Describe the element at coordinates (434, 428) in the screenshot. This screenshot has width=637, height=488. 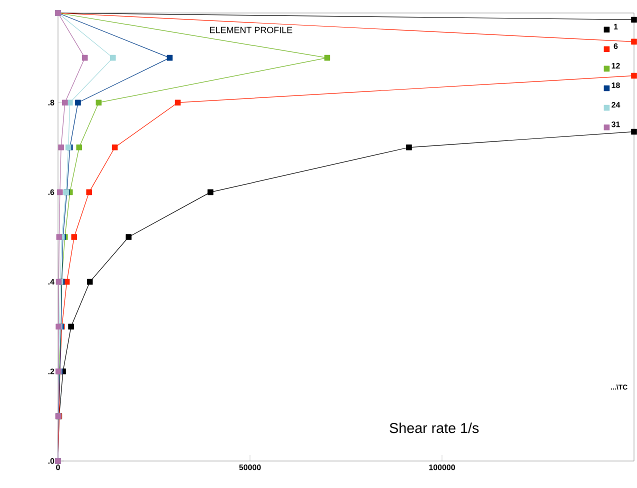
I see `x-axis-title: Shear rate 1/s` at that location.